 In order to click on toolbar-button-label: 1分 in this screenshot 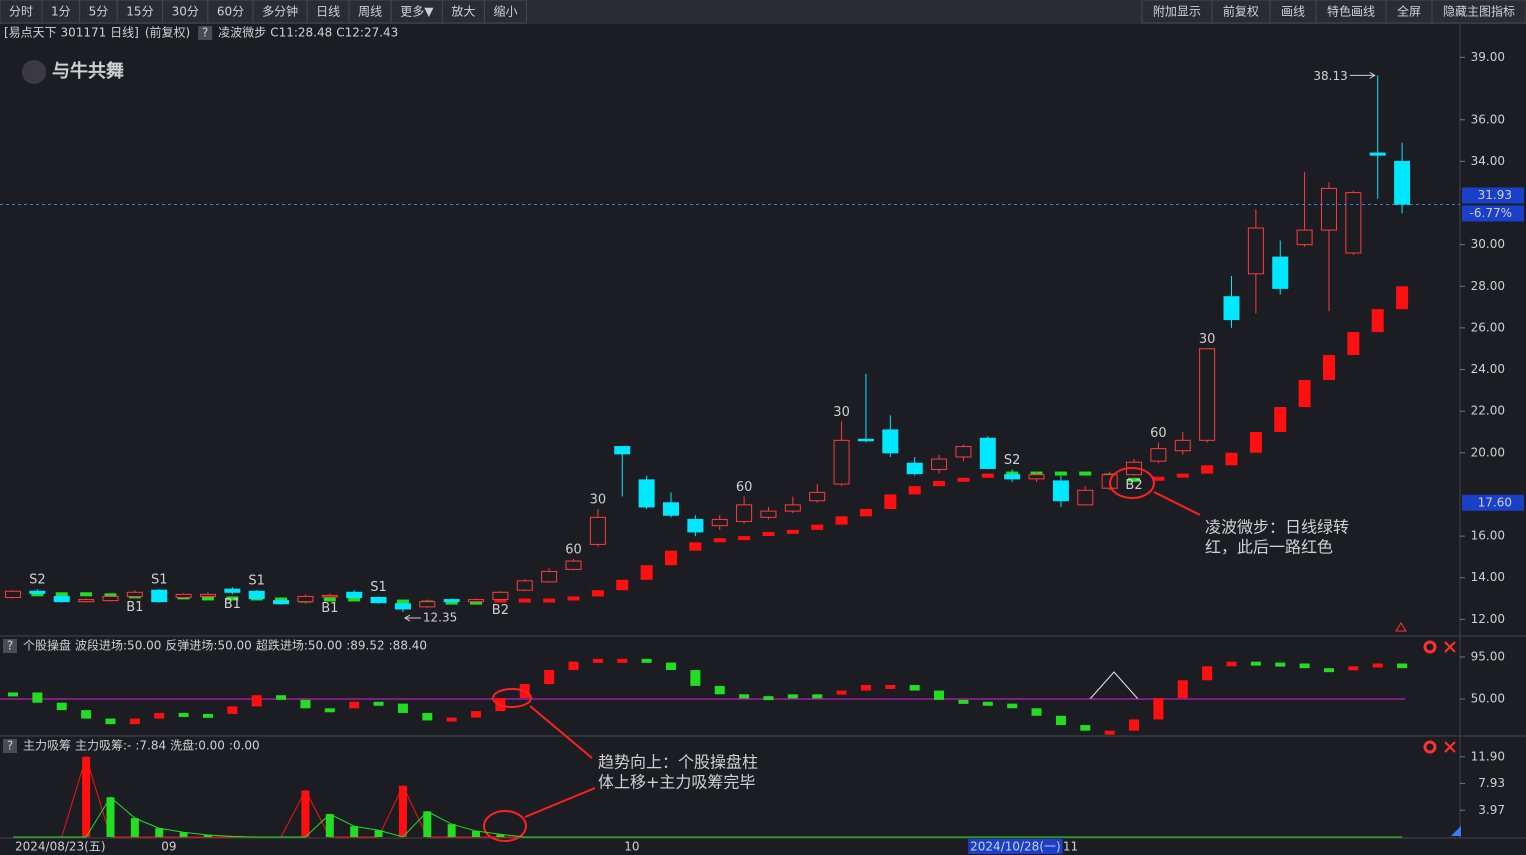, I will do `click(61, 12)`.